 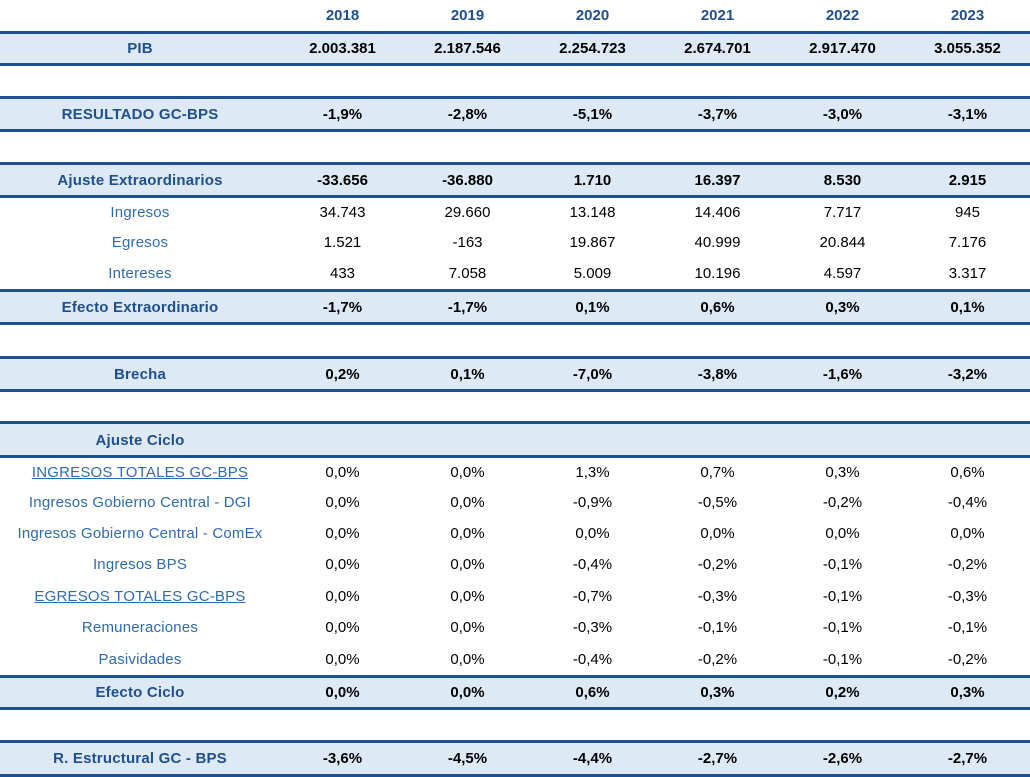 I want to click on cell-value: -3,0%, so click(x=842, y=114).